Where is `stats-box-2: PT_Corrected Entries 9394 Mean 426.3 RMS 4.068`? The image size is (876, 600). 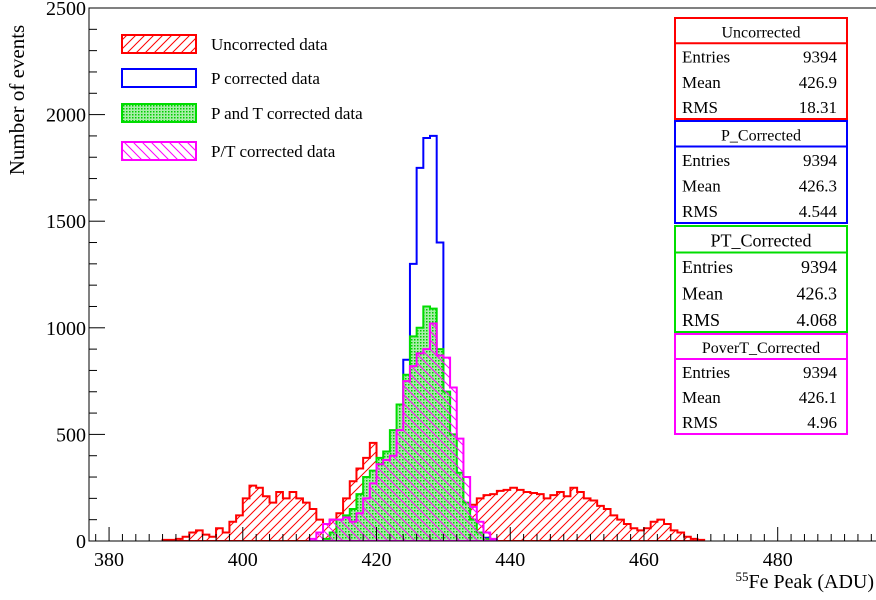 stats-box-2: PT_Corrected Entries 9394 Mean 426.3 RMS 4.068 is located at coordinates (761, 279).